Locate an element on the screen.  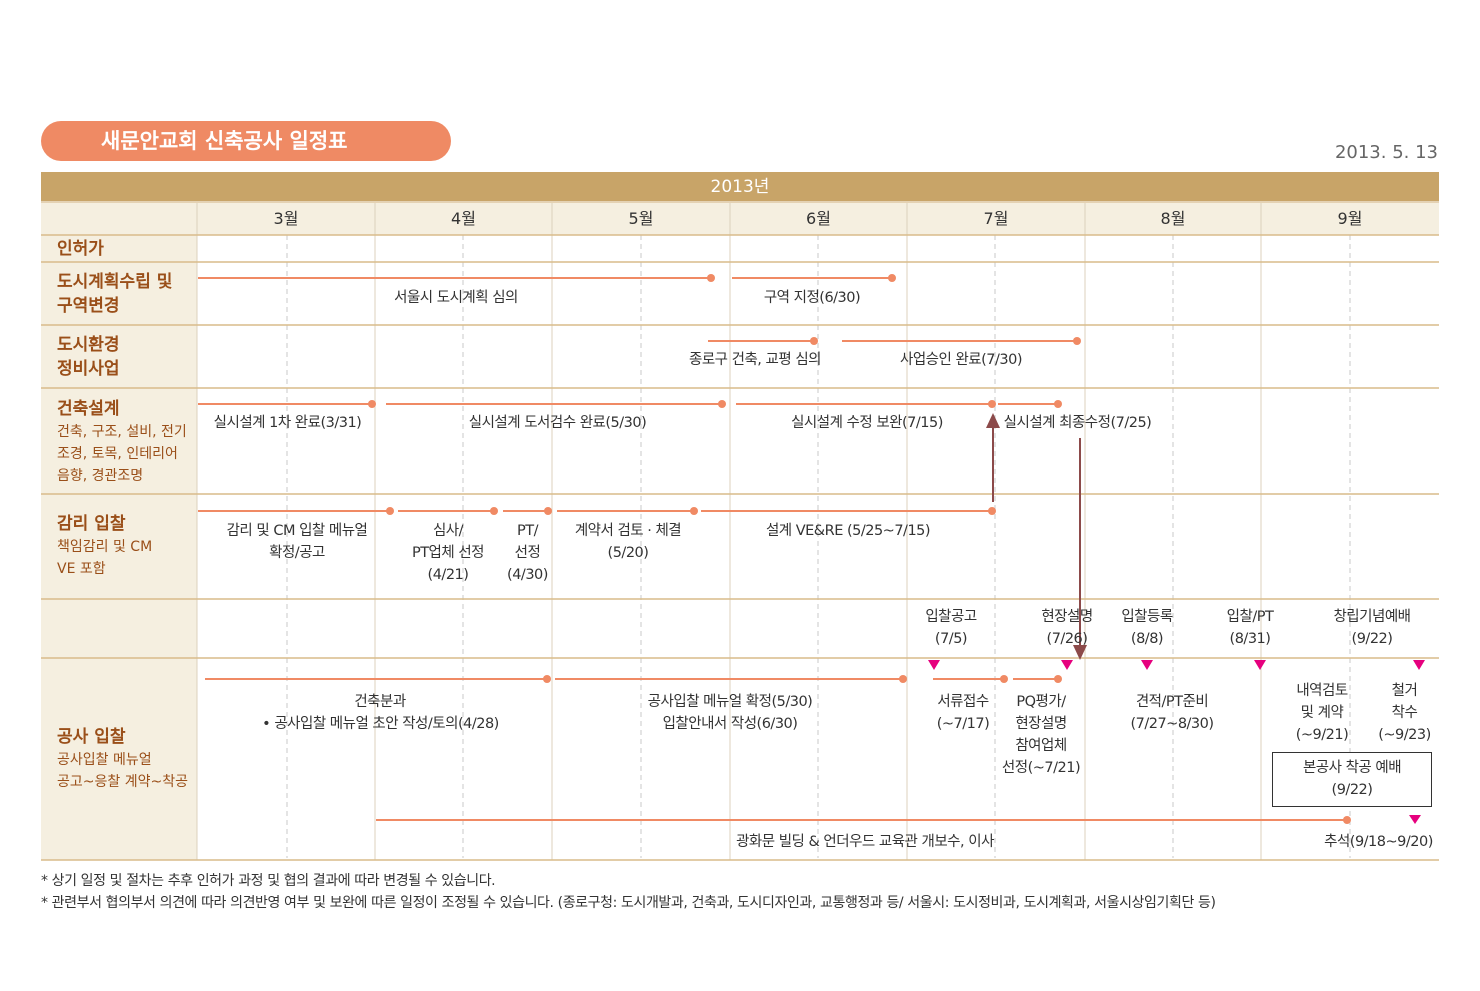
document-date: 2013. 5. 13 is located at coordinates (1386, 152).